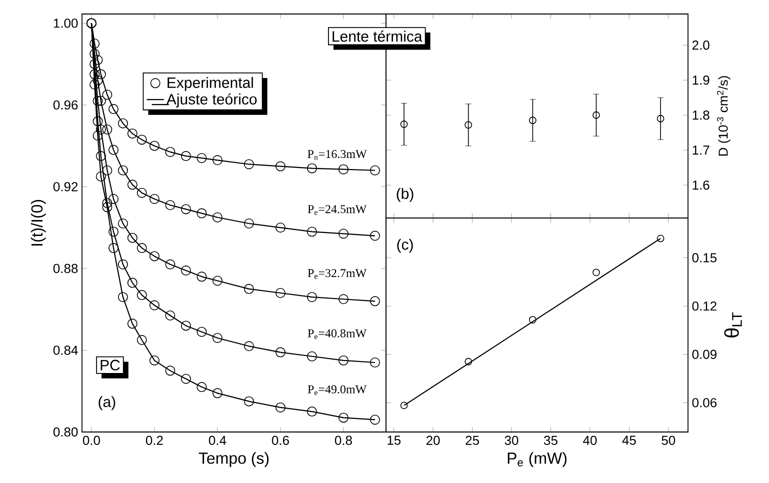 Image resolution: width=769 pixels, height=483 pixels. I want to click on annotation: P$_{e}$=40.8mW, so click(337, 334).